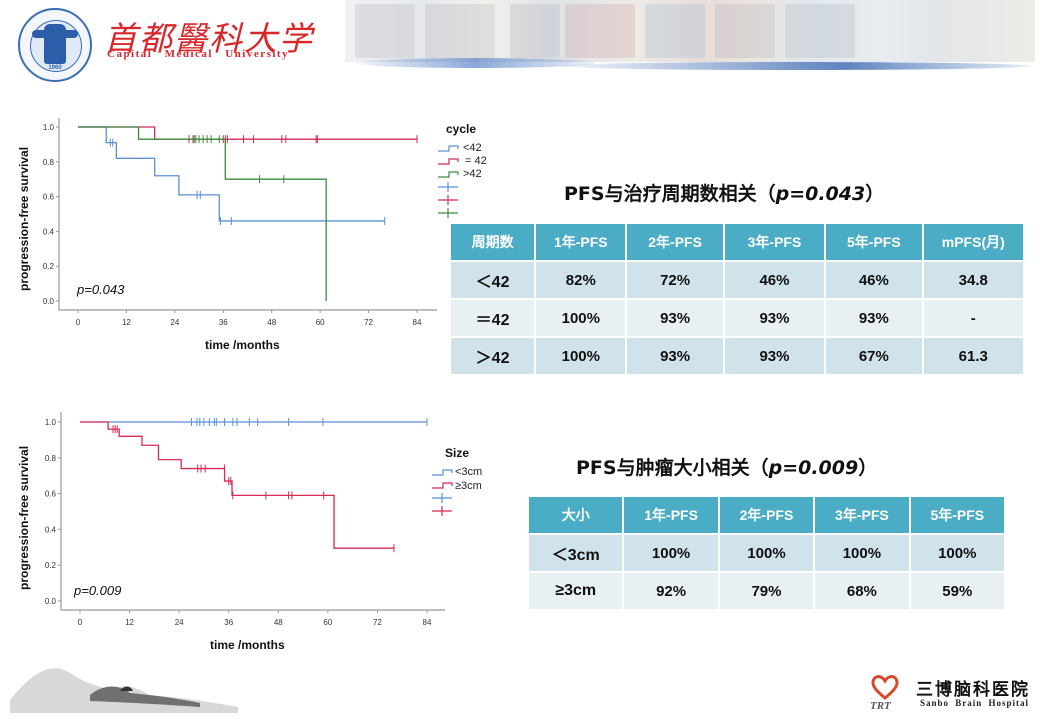  Describe the element at coordinates (973, 280) in the screenshot. I see `table-cell: 34.8` at that location.